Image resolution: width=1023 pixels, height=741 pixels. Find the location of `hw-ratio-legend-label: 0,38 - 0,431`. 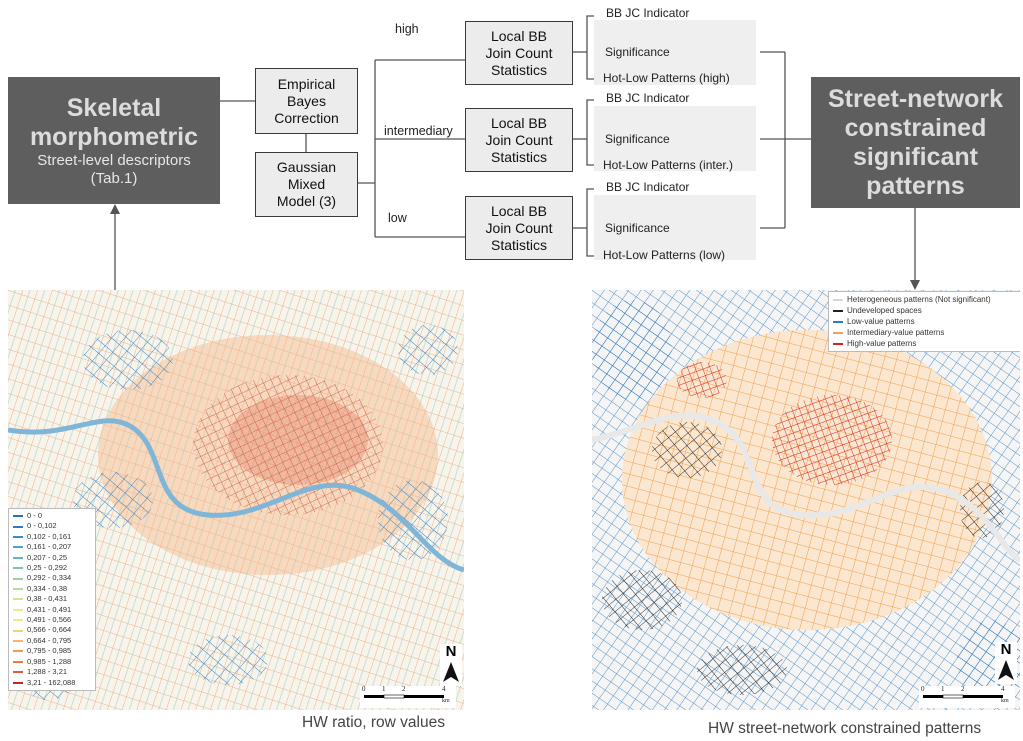

hw-ratio-legend-label: 0,38 - 0,431 is located at coordinates (47, 599).